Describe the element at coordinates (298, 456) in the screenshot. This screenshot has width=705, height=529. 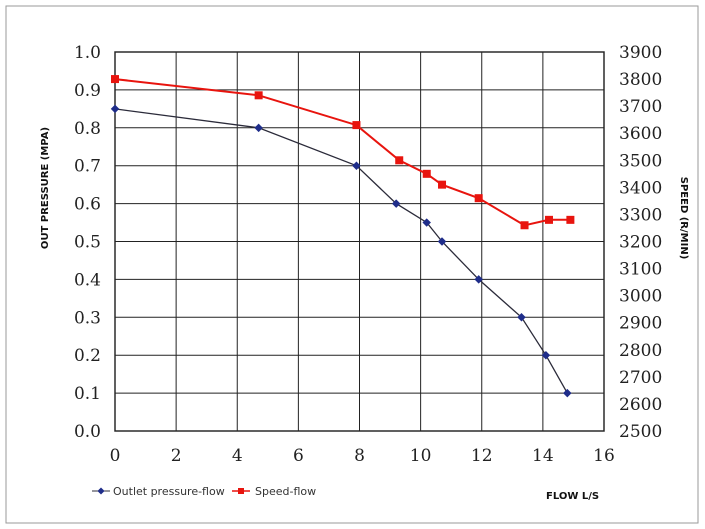
I see `x-tick-label: 6` at that location.